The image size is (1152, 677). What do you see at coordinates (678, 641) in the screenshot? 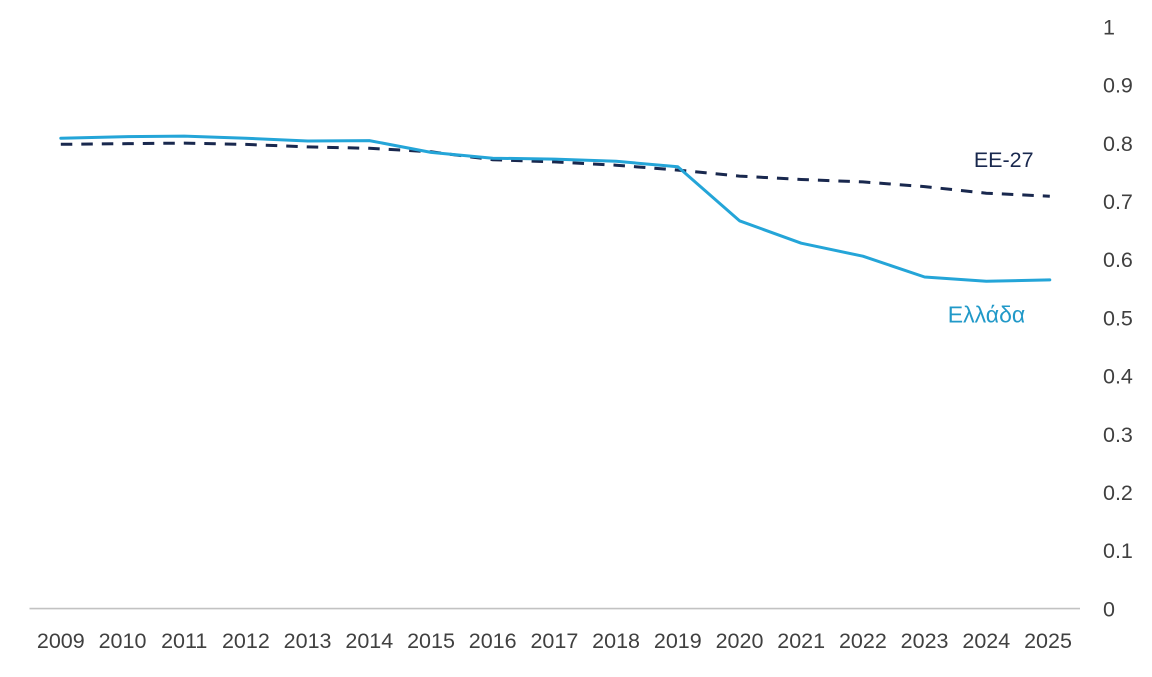
I see `svg-text: 2019` at bounding box center [678, 641].